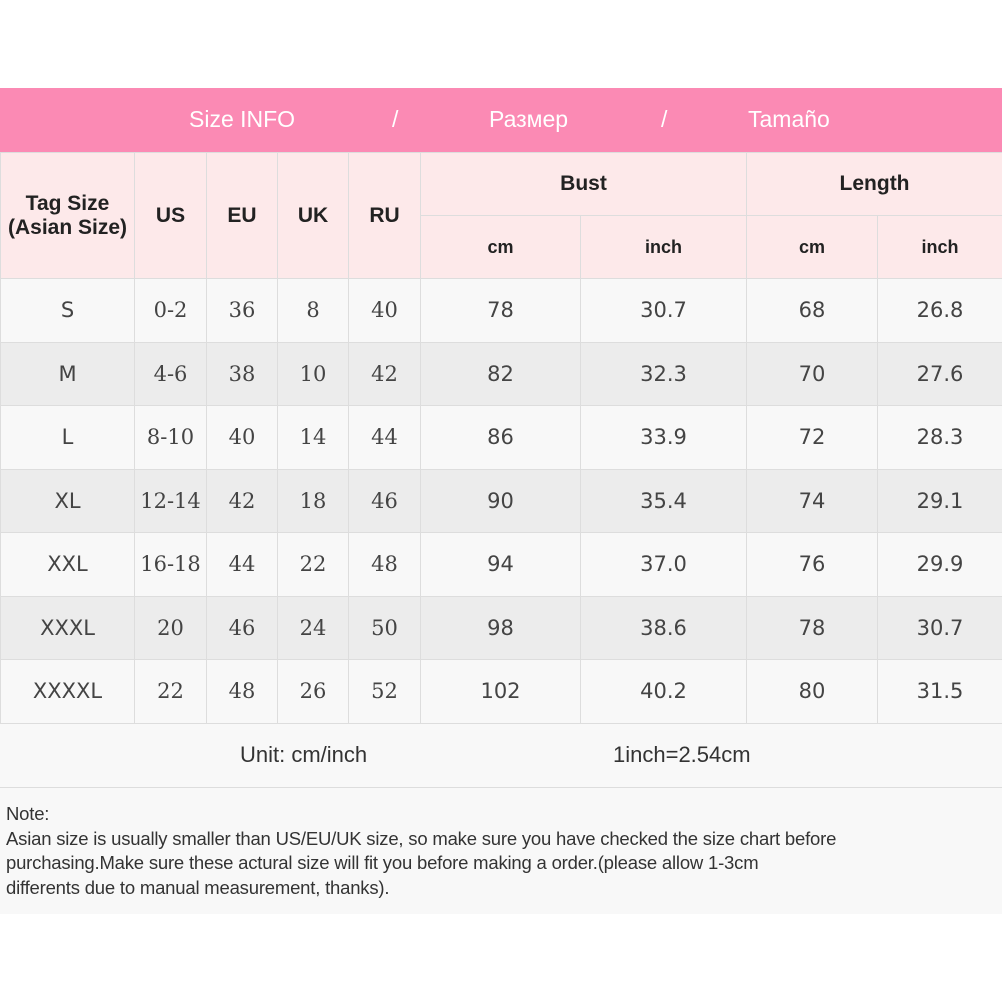 This screenshot has height=1002, width=1002. I want to click on cell-eu: 36, so click(242, 310).